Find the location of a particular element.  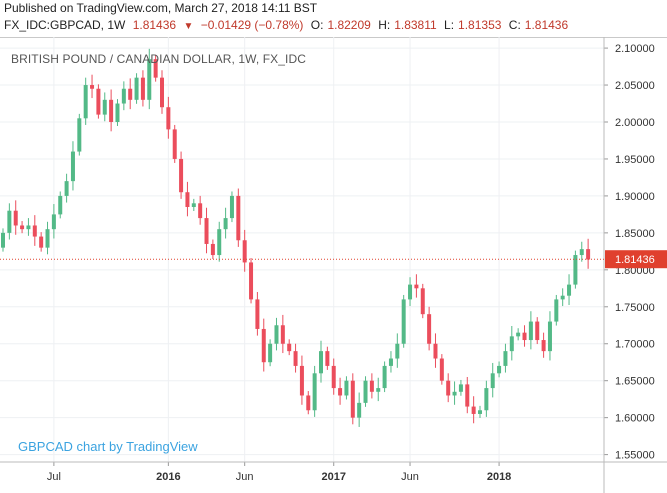

y-tick-label: 2.10000 is located at coordinates (635, 49).